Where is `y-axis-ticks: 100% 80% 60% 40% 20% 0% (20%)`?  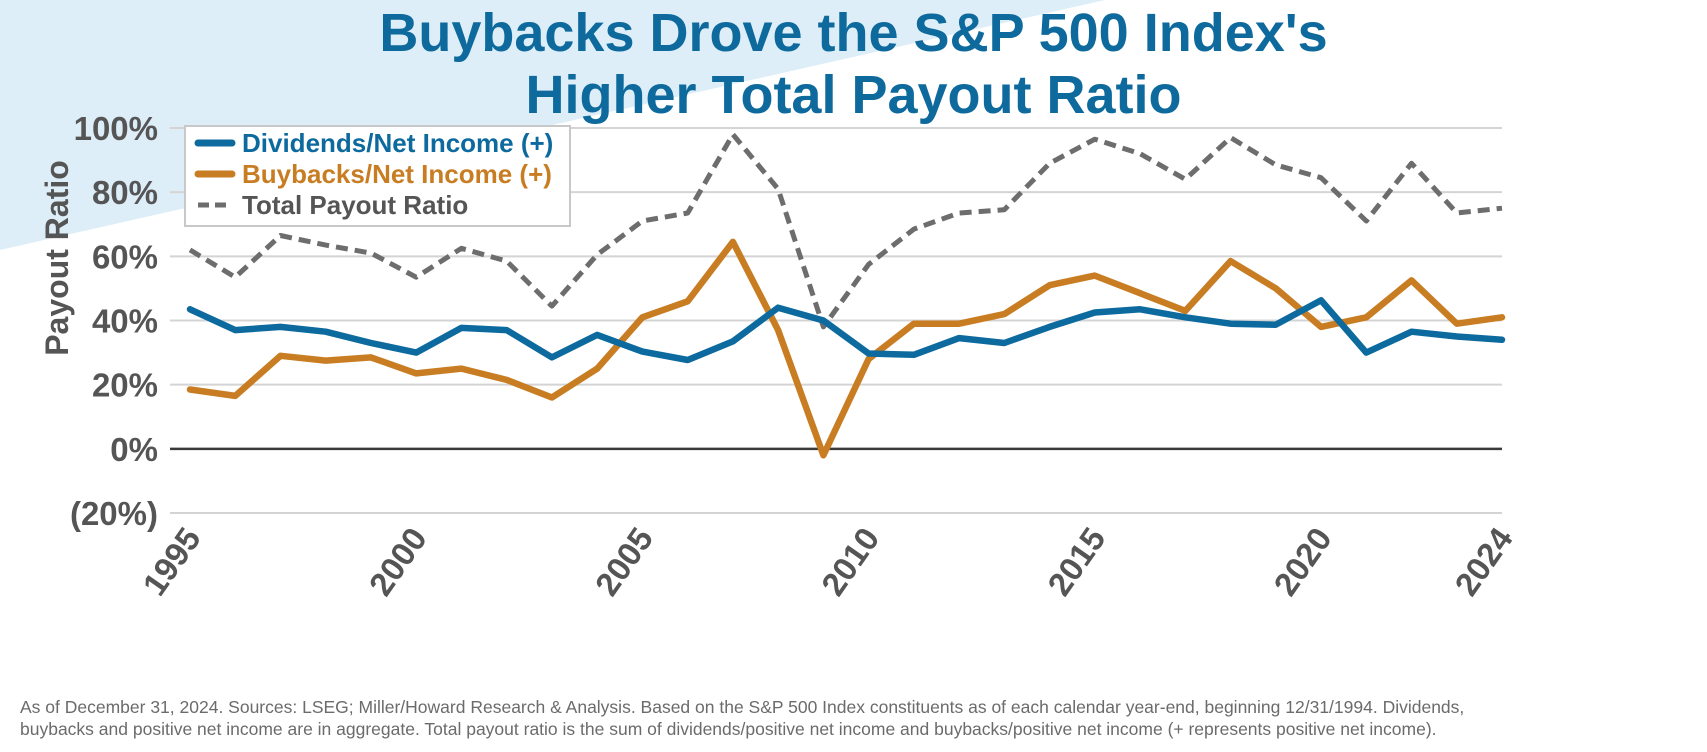
y-axis-ticks: 100% 80% 60% 40% 20% 0% (20%) is located at coordinates (114, 321).